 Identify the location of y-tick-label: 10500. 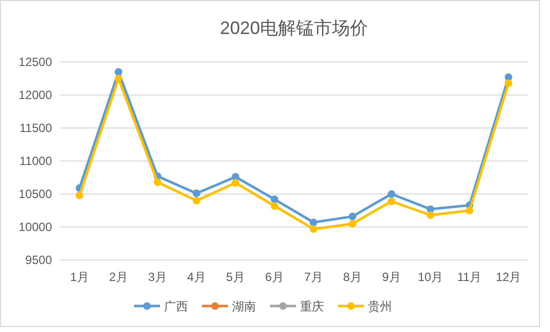
(35, 194).